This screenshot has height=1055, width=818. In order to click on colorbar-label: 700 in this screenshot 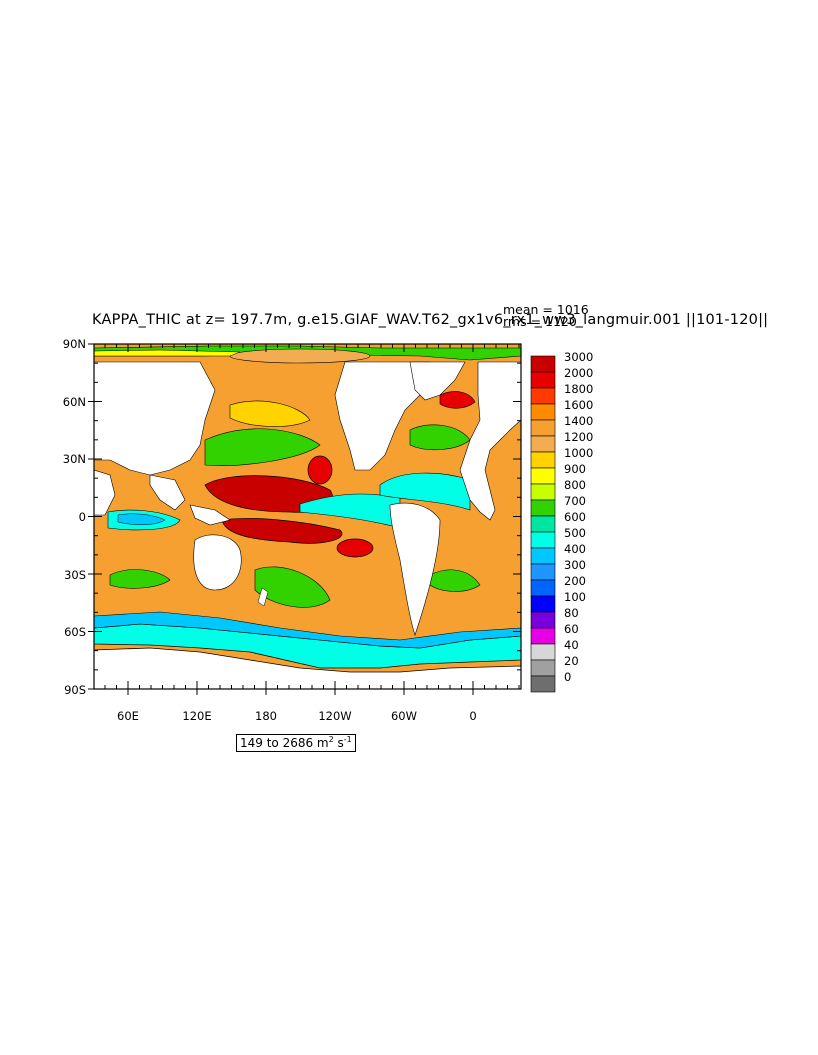, I will do `click(575, 501)`.